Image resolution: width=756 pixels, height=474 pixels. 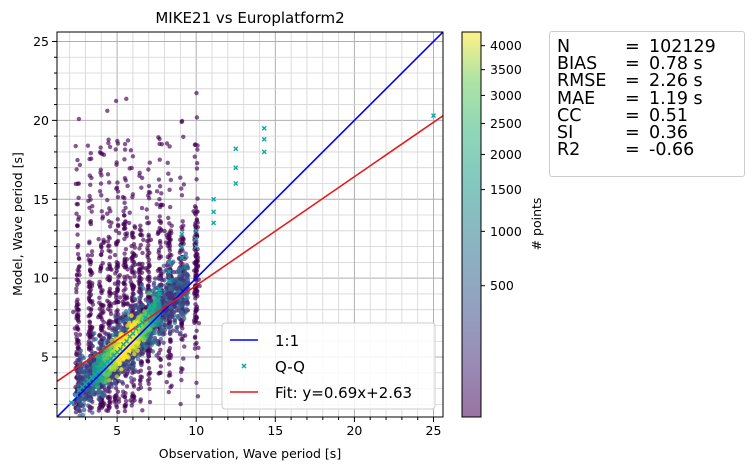 What do you see at coordinates (576, 98) in the screenshot?
I see `stat-key: MAE` at bounding box center [576, 98].